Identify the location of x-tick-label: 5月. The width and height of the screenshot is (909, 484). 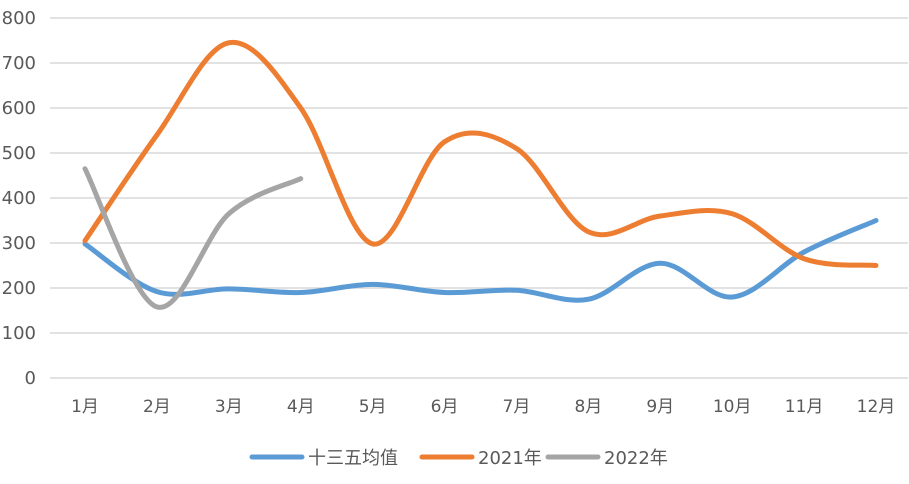
(373, 407).